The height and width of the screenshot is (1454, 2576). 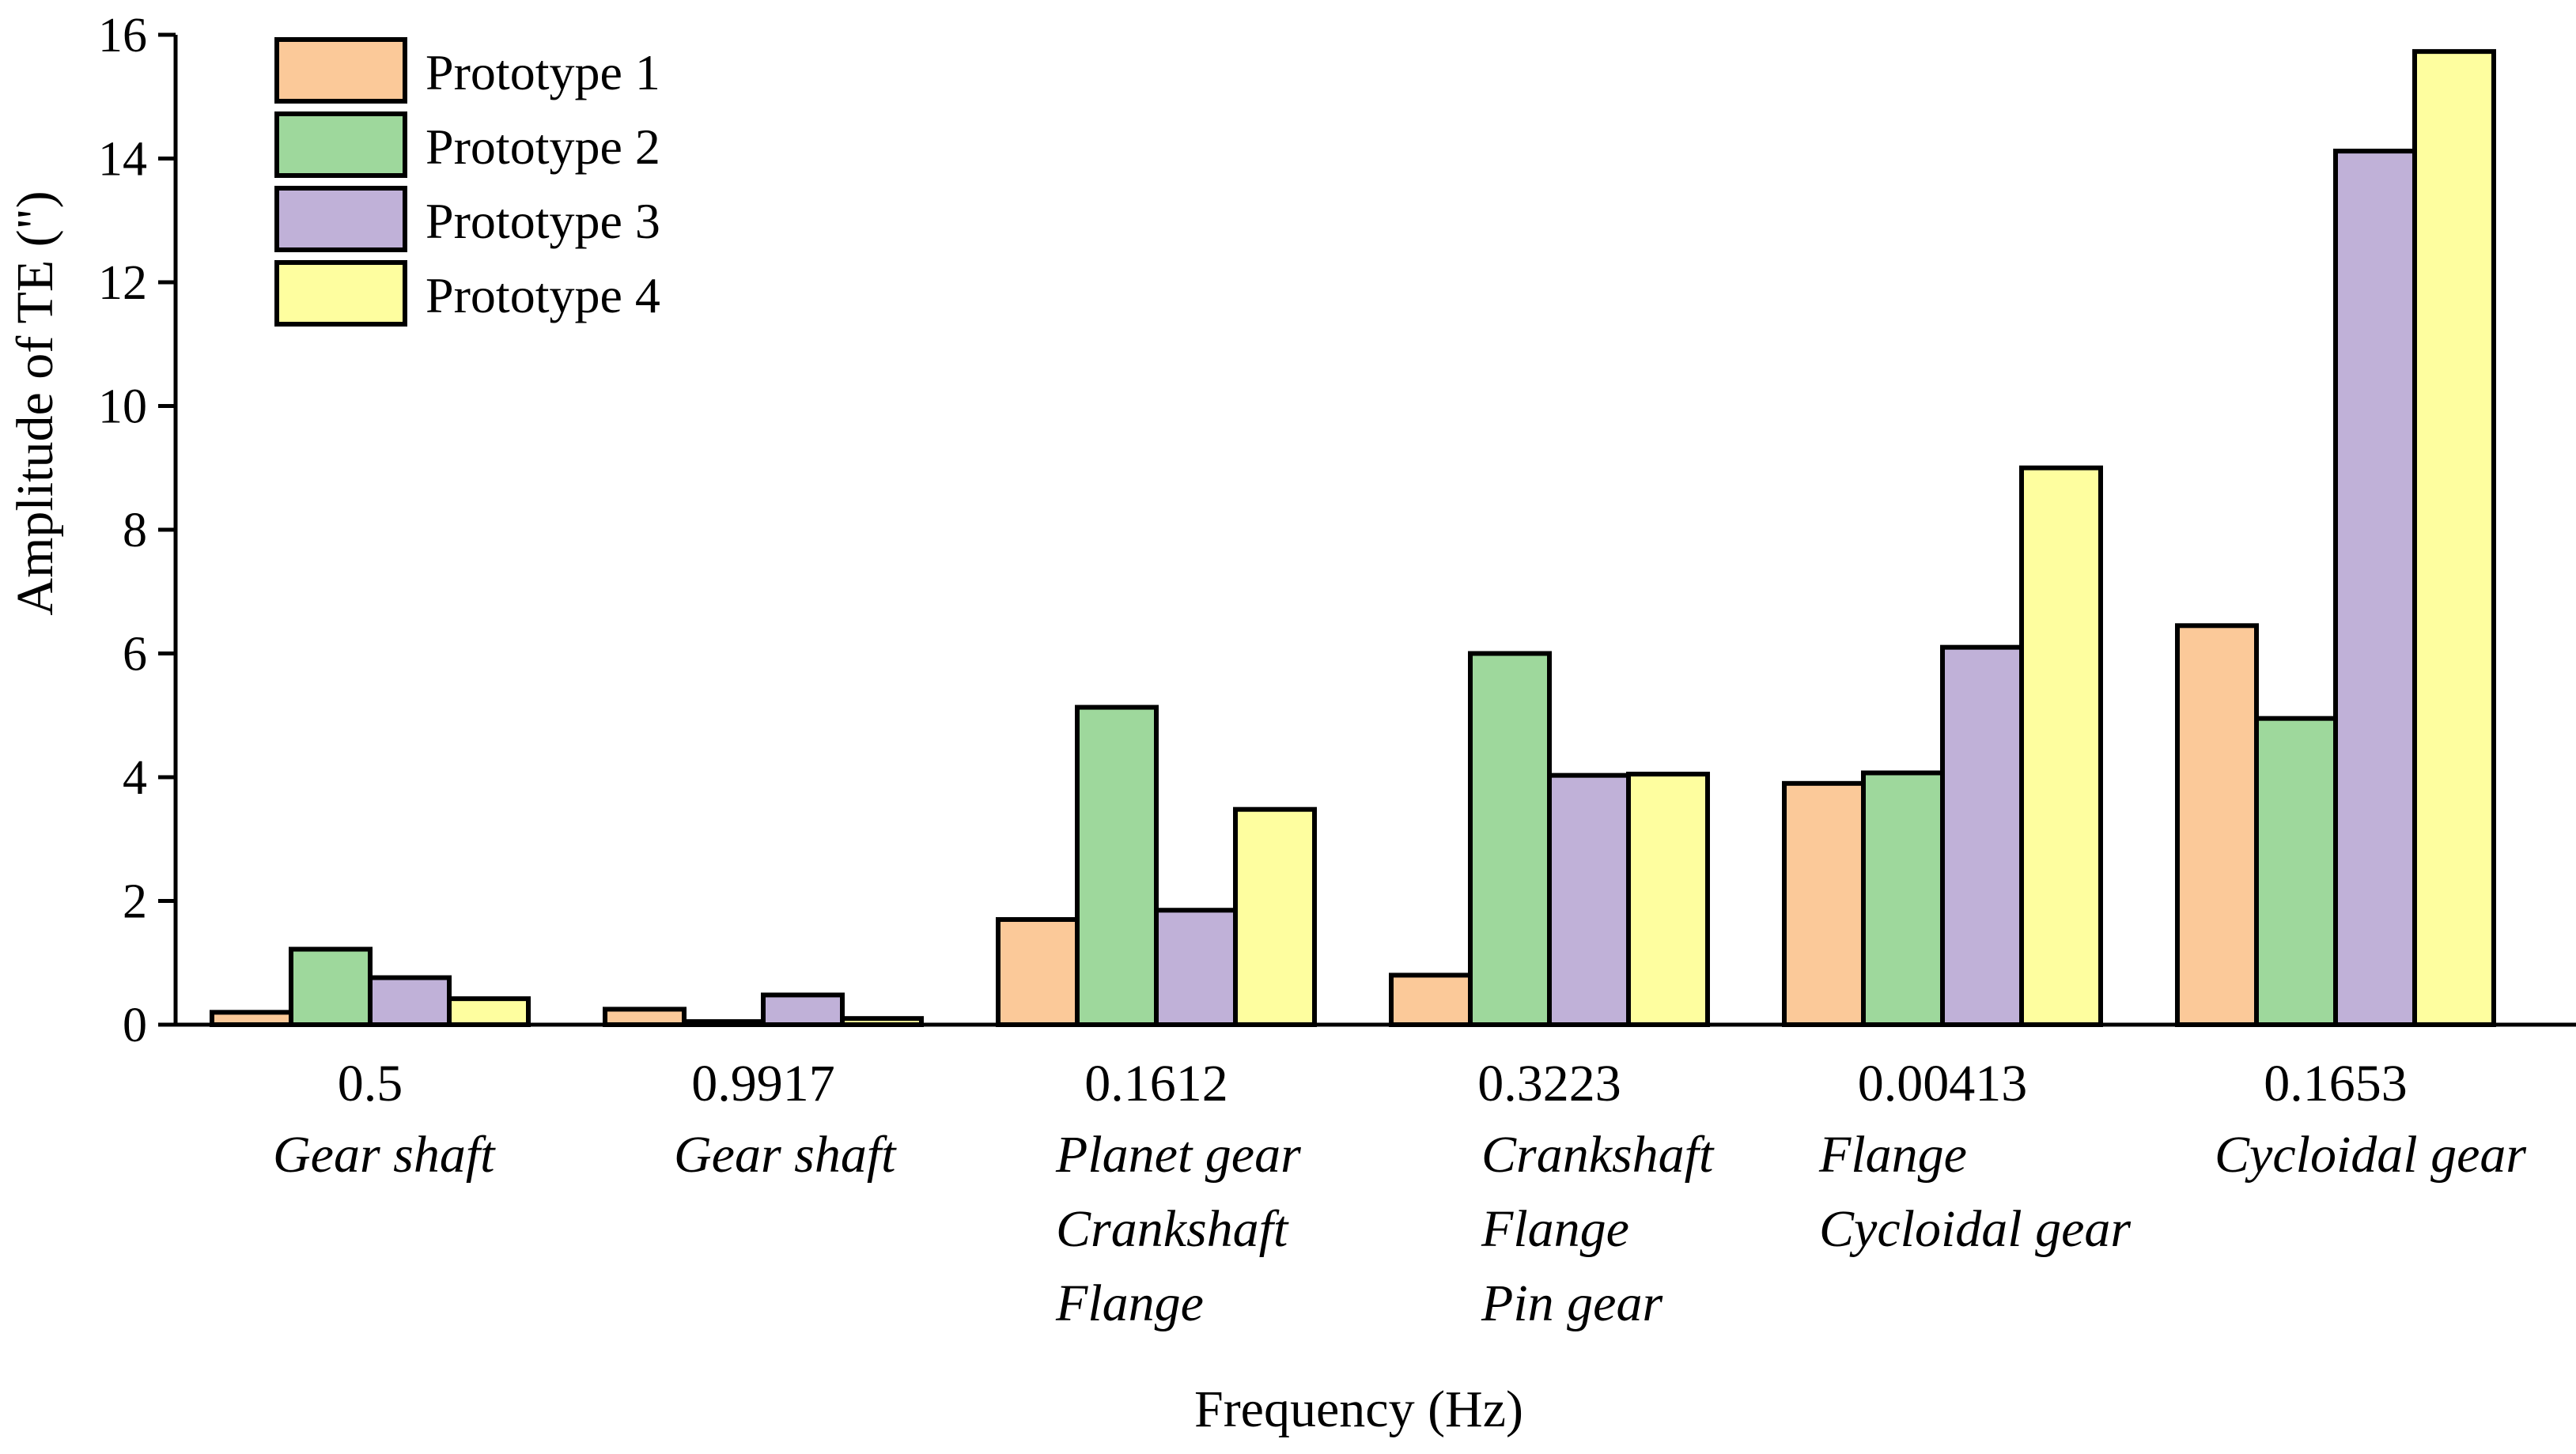 I want to click on x-axis-title: Frequency (Hz), so click(x=1358, y=1409).